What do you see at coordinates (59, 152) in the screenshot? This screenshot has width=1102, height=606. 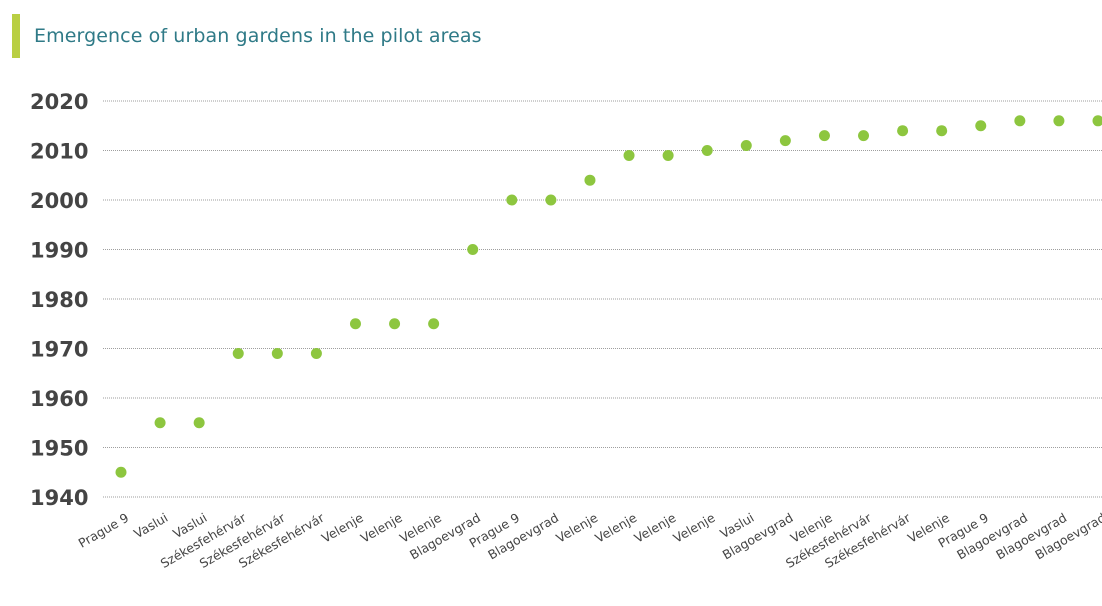 I see `y-tick-label: 2010` at bounding box center [59, 152].